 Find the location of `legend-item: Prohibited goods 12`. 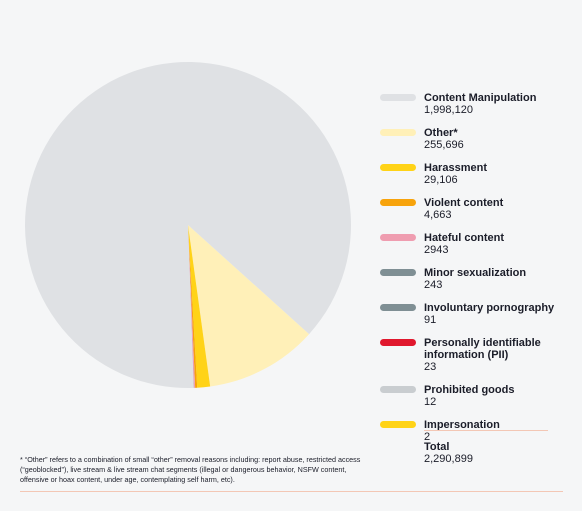

legend-item: Prohibited goods 12 is located at coordinates (475, 396).